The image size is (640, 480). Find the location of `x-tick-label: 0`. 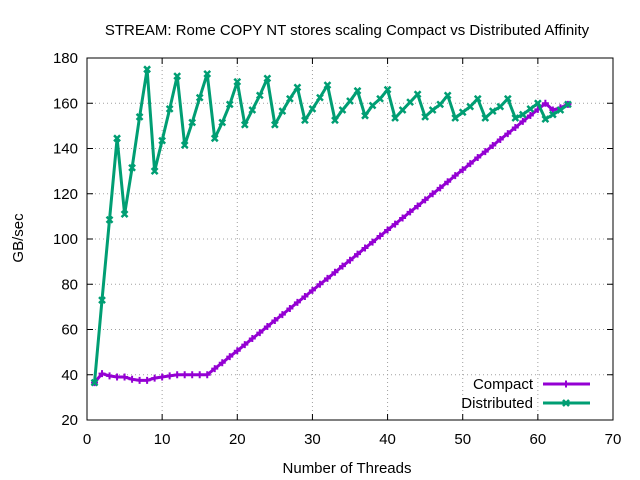

x-tick-label: 0 is located at coordinates (87, 439).